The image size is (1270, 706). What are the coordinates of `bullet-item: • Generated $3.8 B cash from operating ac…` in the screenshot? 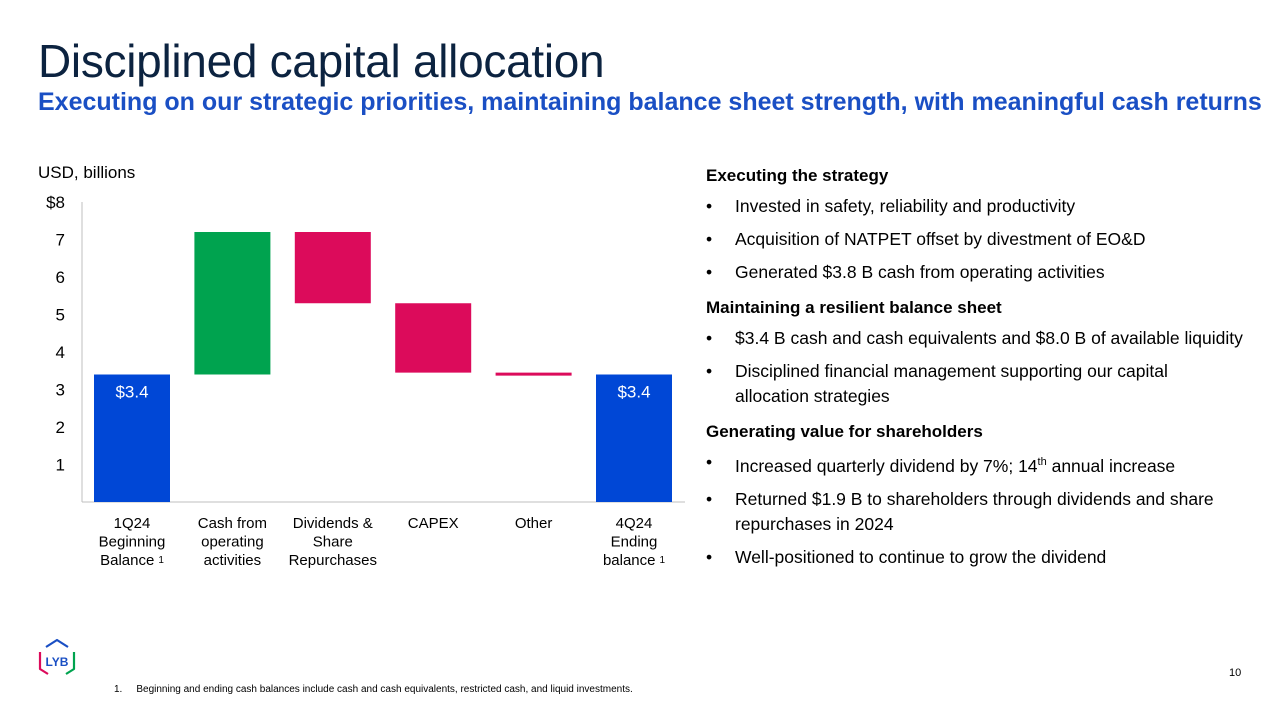 It's located at (976, 272).